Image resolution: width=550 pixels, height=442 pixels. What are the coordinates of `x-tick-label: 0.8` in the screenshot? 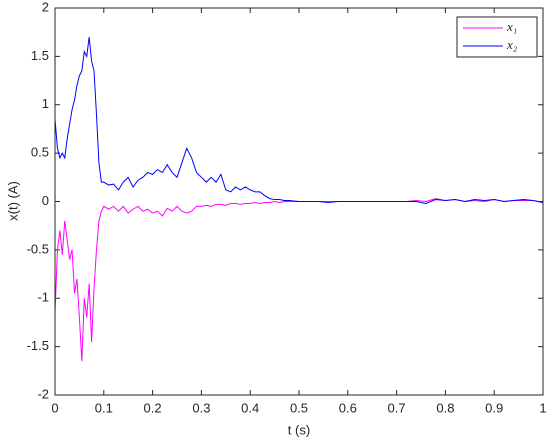 It's located at (445, 407).